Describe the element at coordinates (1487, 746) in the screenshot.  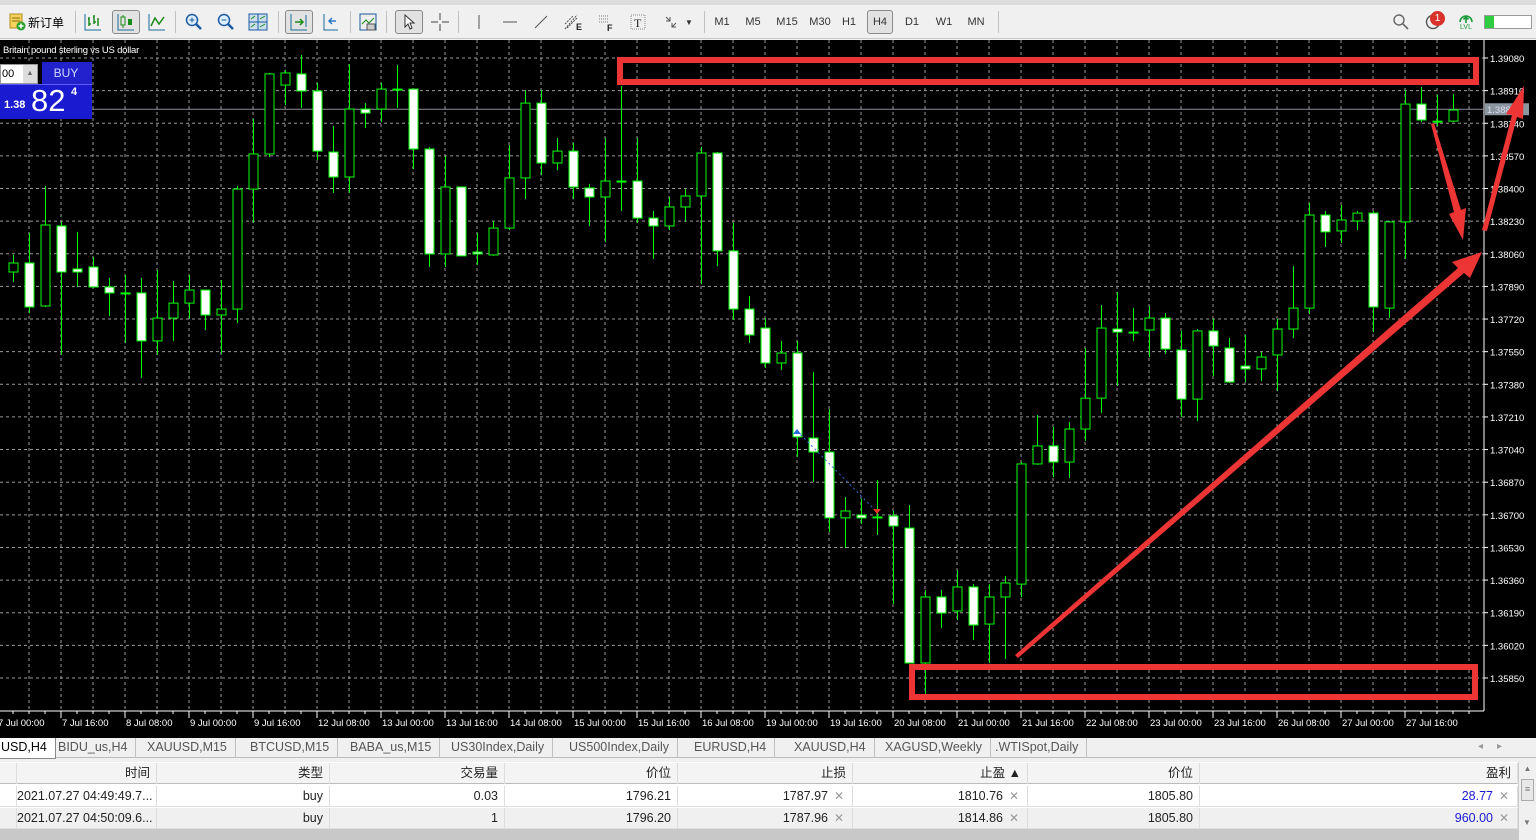
I see `chevron-left-icon: ◂` at that location.